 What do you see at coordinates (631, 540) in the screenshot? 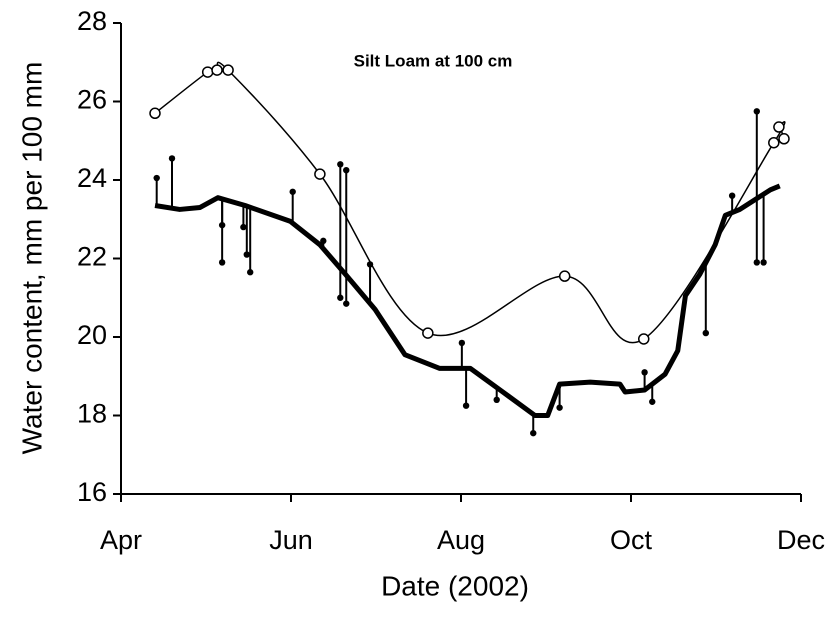
I see `x-tick-label: Oct` at bounding box center [631, 540].